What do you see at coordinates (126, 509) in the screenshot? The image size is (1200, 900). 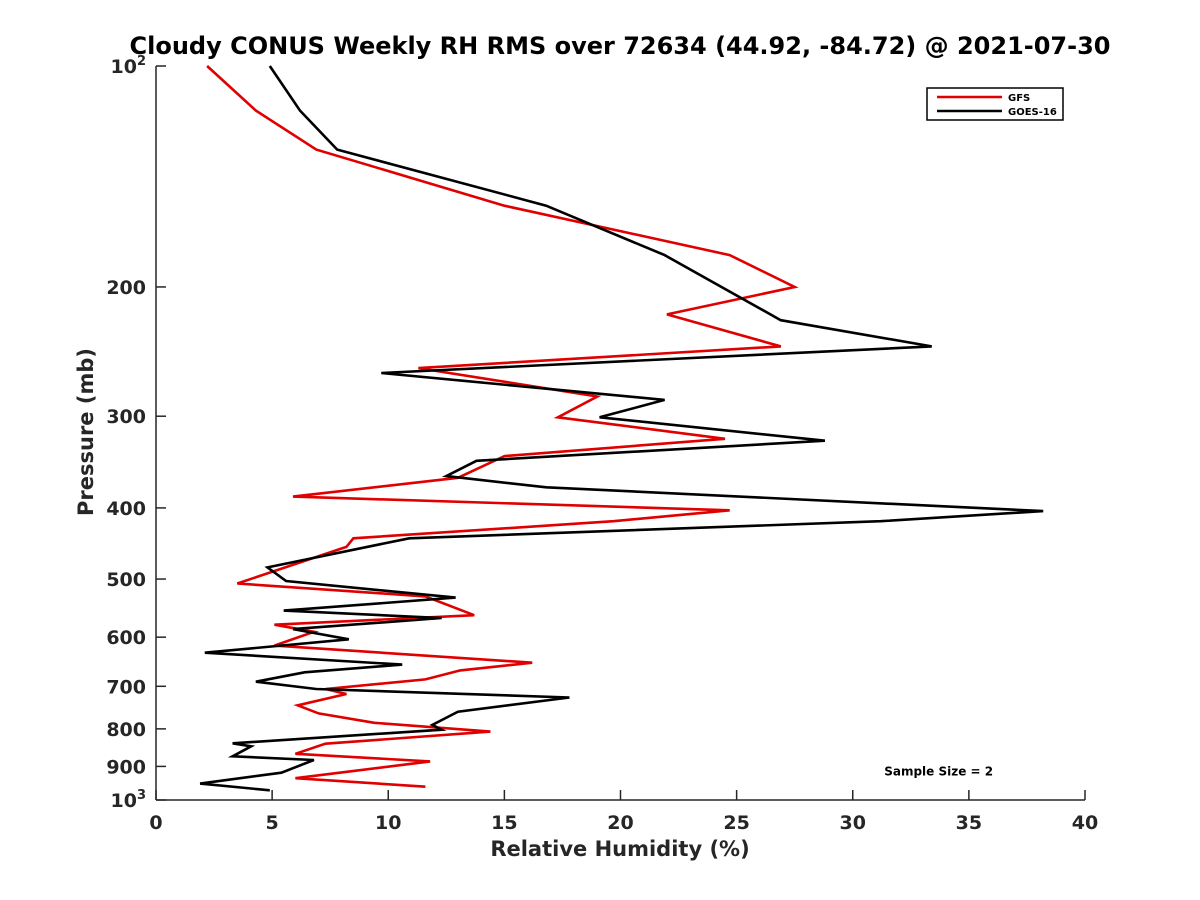 I see `y-tick-label: 400` at bounding box center [126, 509].